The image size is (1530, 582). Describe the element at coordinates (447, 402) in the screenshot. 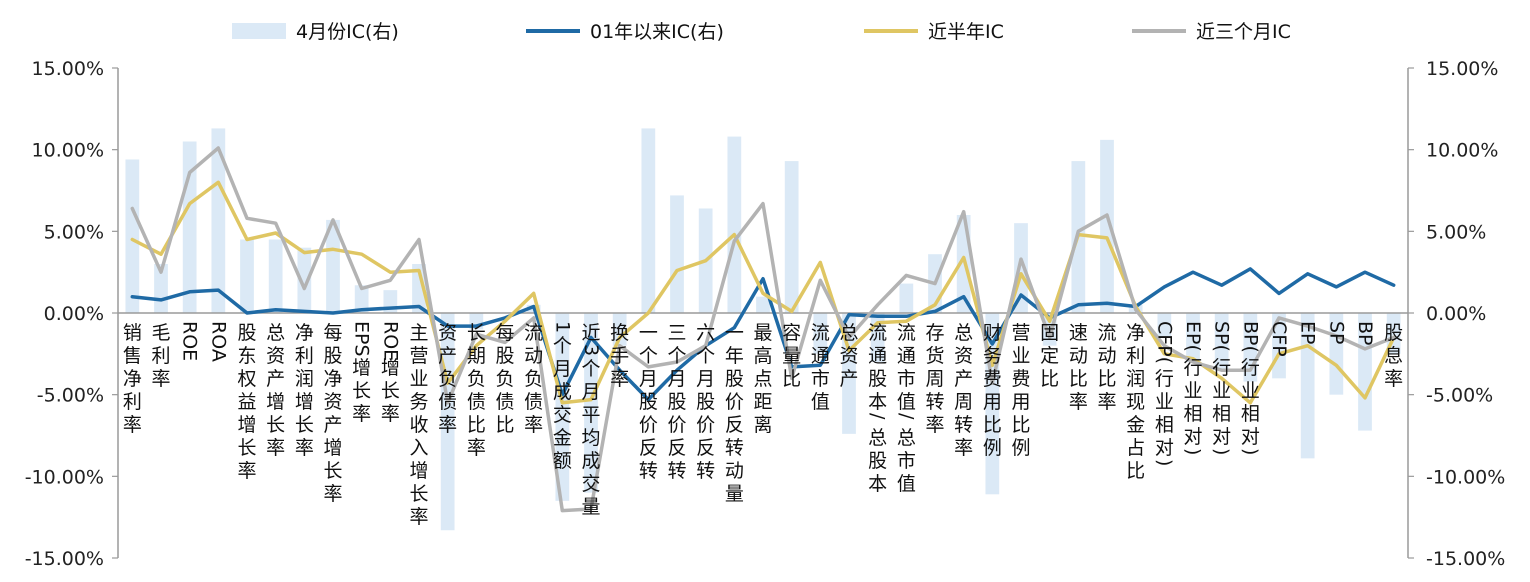

I see `category-text: 债` at that location.